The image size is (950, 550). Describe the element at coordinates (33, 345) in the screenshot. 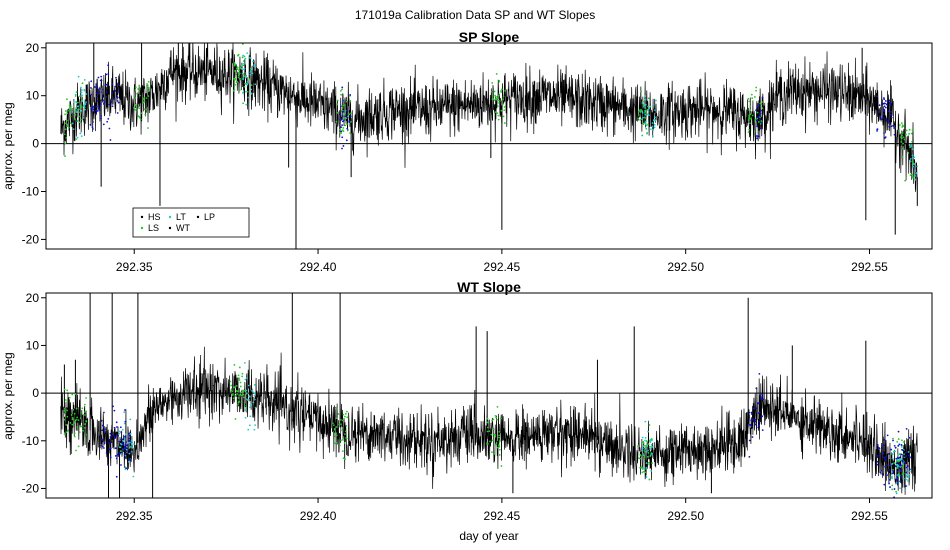

I see `y-tick-label: 10` at that location.